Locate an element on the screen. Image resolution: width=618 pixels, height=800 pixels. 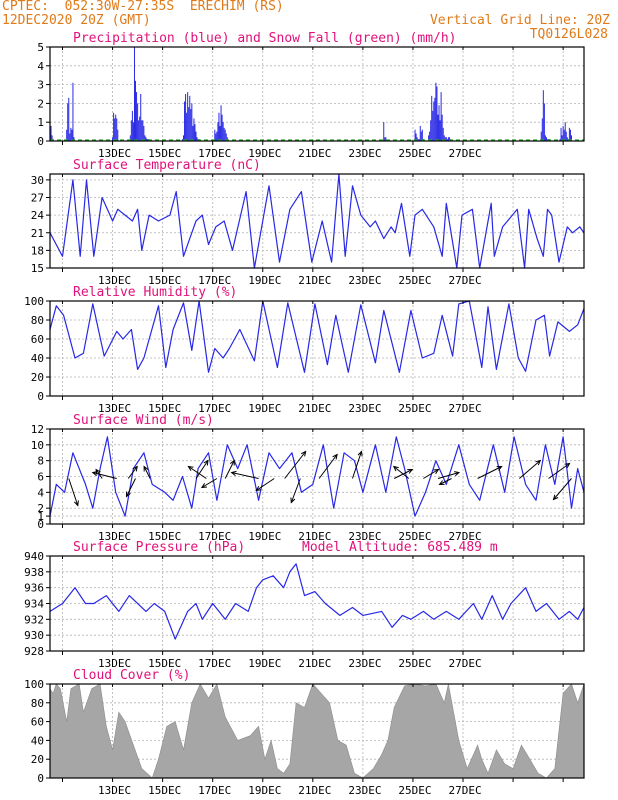
y-tick-label: 80 is located at coordinates (37, 703).